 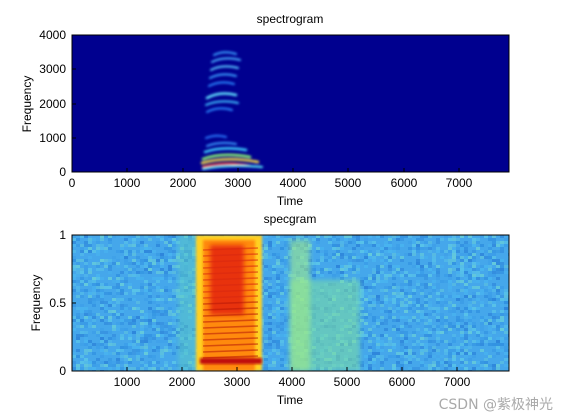 What do you see at coordinates (52, 104) in the screenshot?
I see `y-tick-label: 2000` at bounding box center [52, 104].